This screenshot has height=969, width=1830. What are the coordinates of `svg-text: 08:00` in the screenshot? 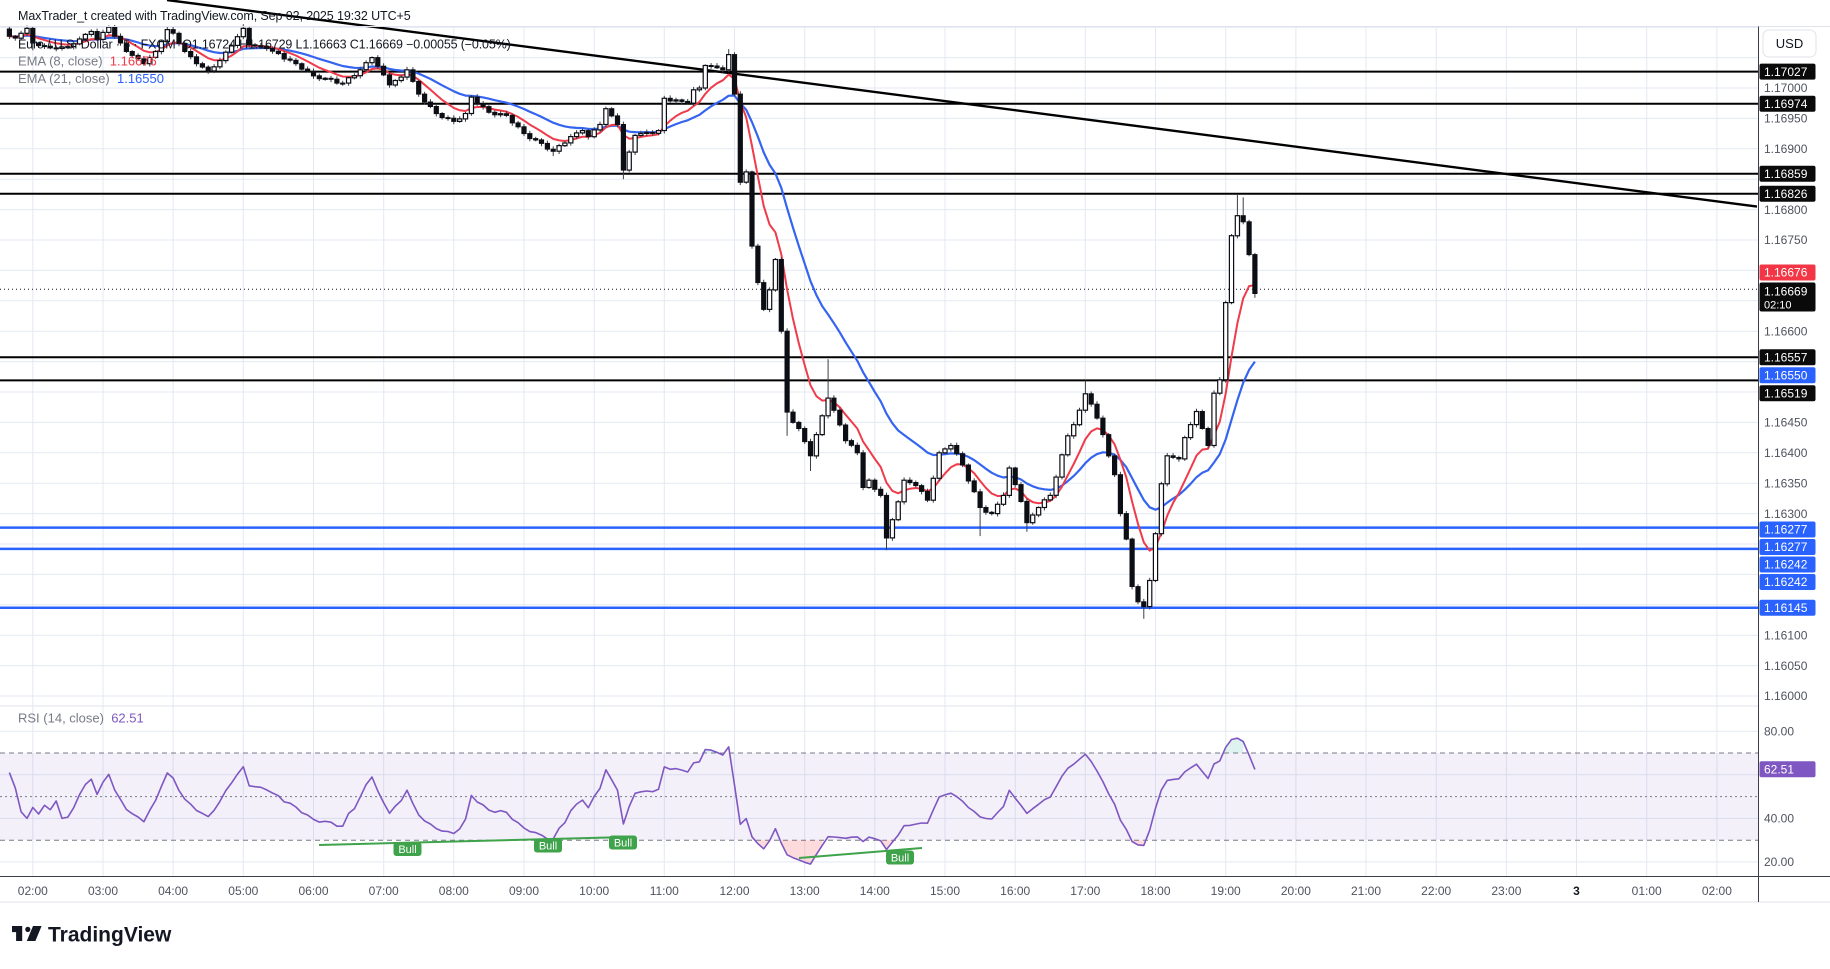 It's located at (454, 891).